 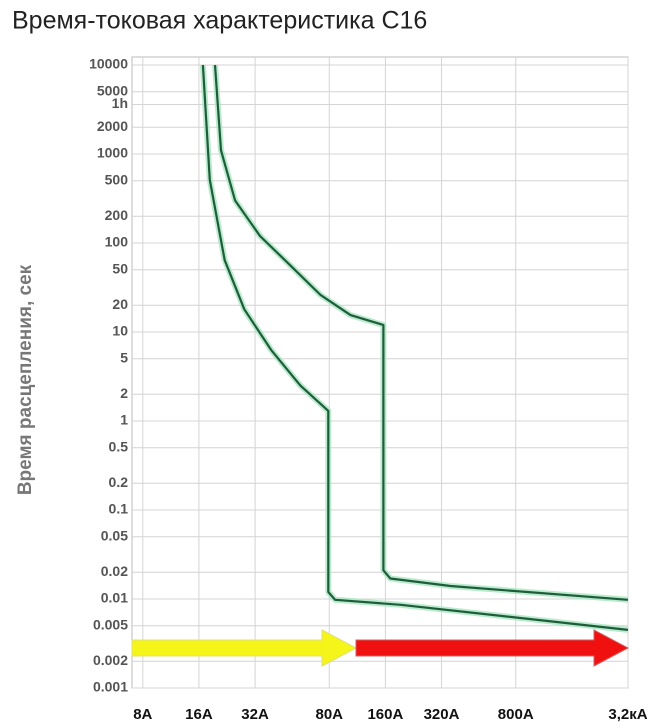 I want to click on y-tick-label: 0.5, so click(x=119, y=446).